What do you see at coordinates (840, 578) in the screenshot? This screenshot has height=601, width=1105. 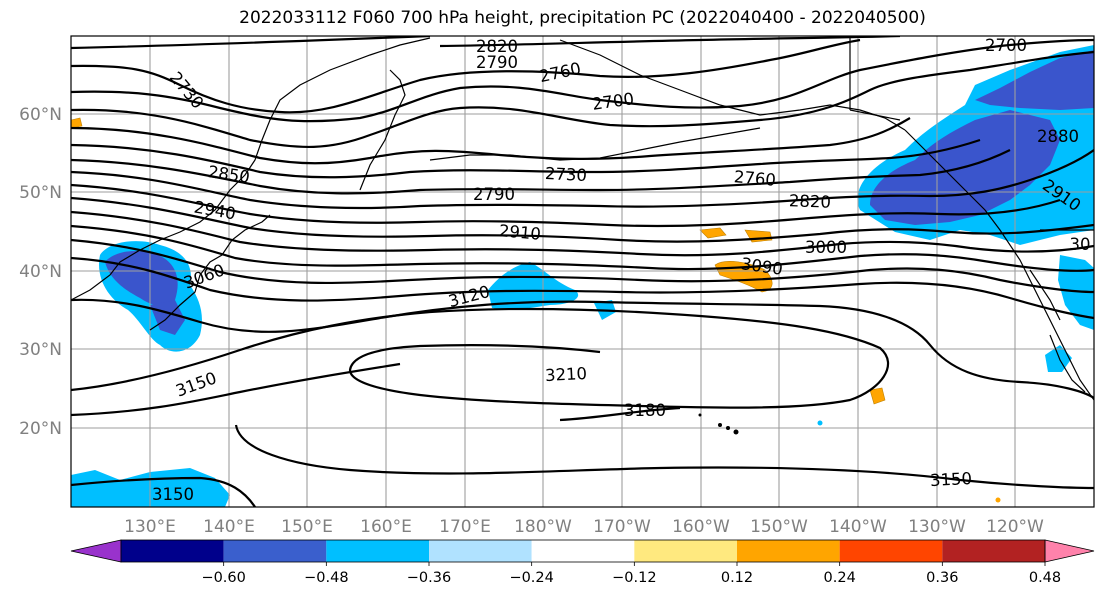 I see `colorbar-tick-label: 0.24` at bounding box center [840, 578].